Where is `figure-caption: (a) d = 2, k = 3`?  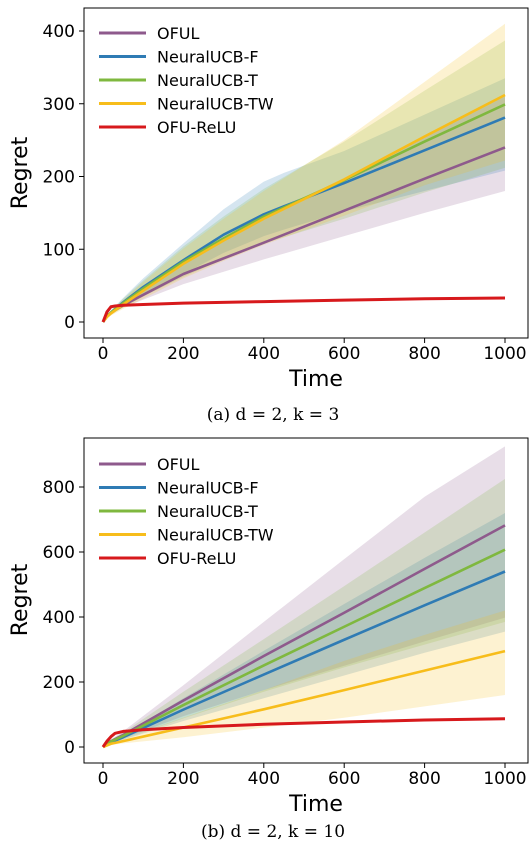 figure-caption: (a) d = 2, k = 3 is located at coordinates (273, 415).